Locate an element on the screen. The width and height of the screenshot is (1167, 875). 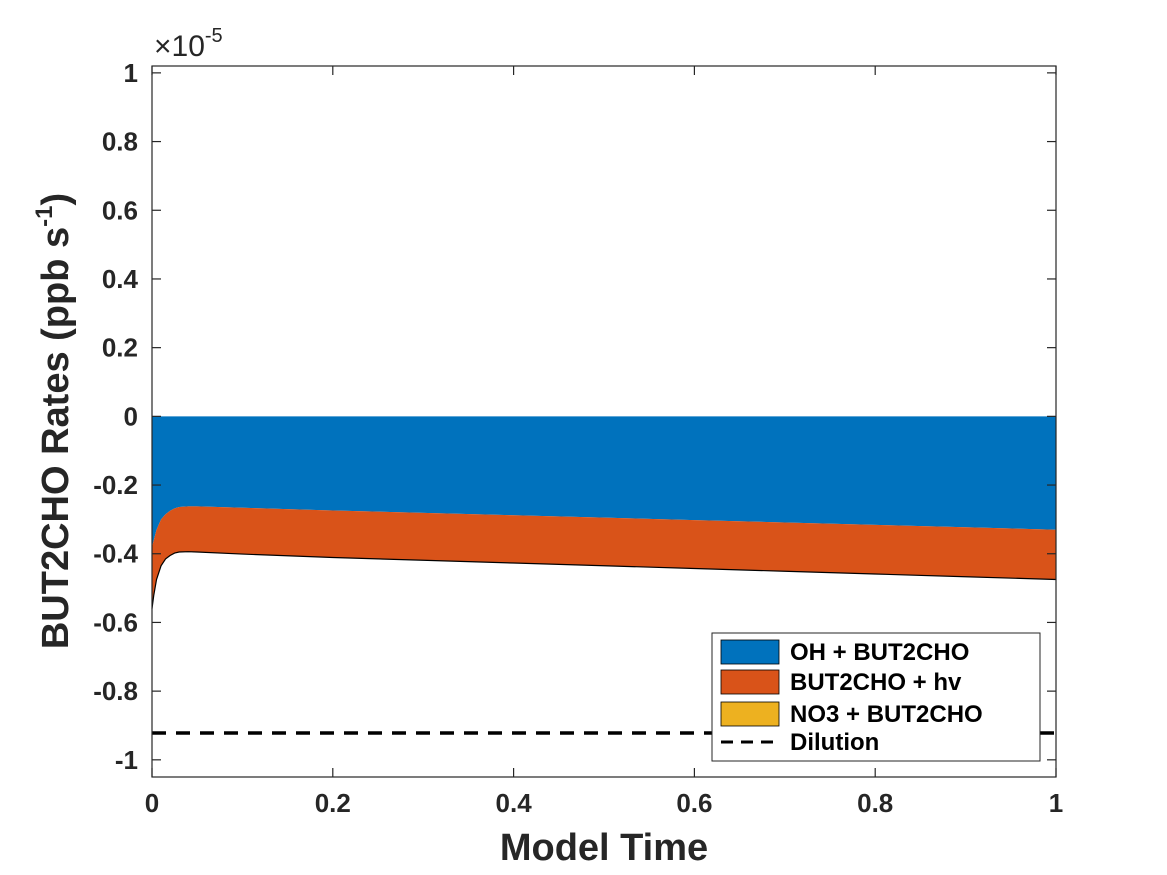
x-tick-label: 0.2 is located at coordinates (333, 803).